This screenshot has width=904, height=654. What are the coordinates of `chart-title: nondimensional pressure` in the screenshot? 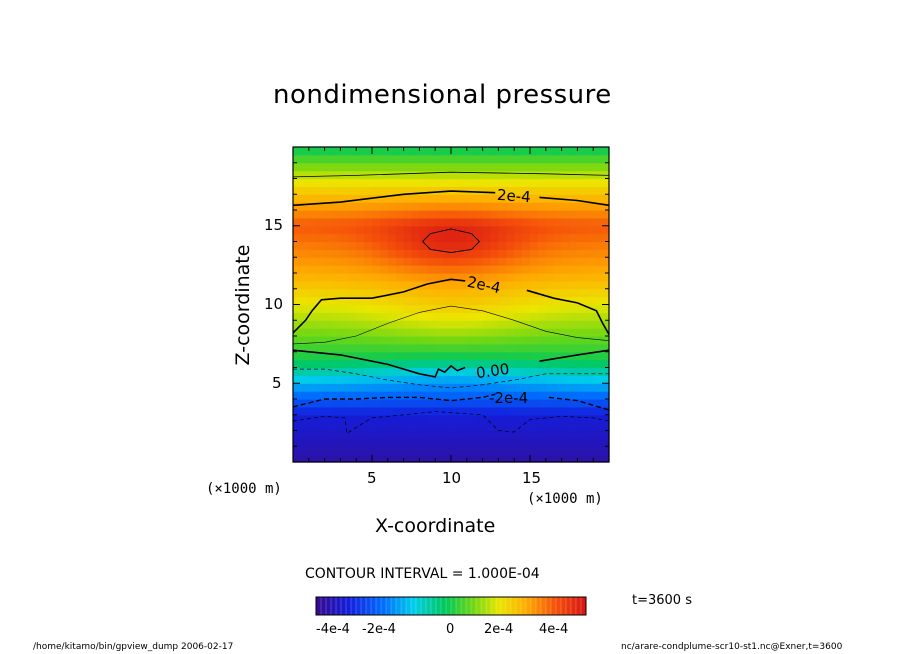 It's located at (442, 95).